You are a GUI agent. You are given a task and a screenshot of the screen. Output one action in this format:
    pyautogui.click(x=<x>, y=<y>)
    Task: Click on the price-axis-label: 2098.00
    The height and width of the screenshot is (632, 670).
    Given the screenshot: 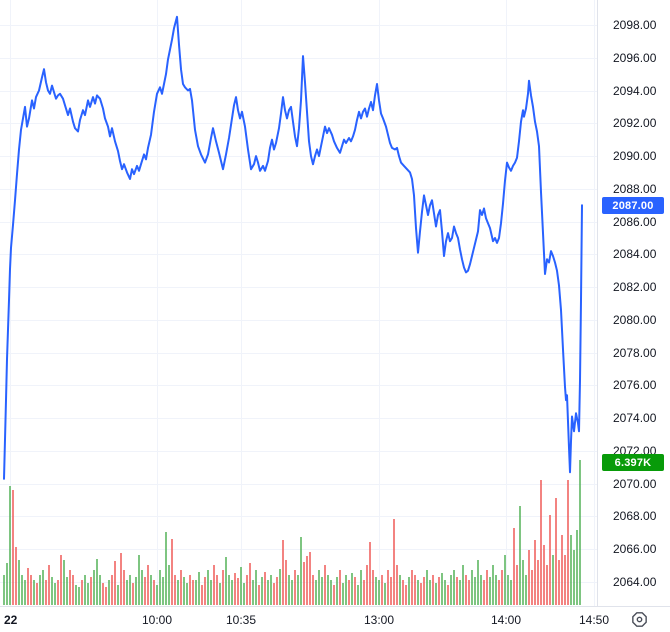 What is the action you would take?
    pyautogui.click(x=635, y=25)
    